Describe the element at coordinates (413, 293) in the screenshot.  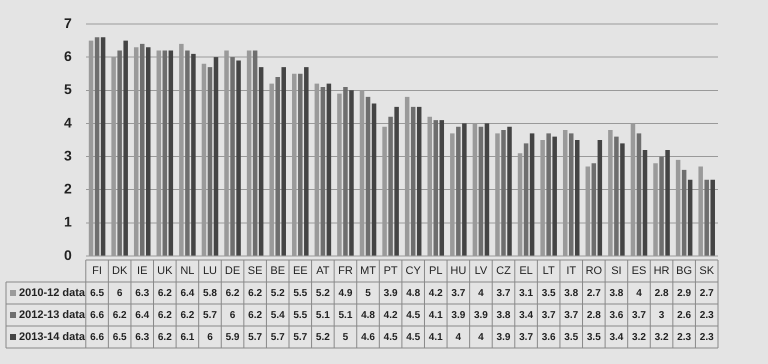
I see `data-label: 4.8` at that location.